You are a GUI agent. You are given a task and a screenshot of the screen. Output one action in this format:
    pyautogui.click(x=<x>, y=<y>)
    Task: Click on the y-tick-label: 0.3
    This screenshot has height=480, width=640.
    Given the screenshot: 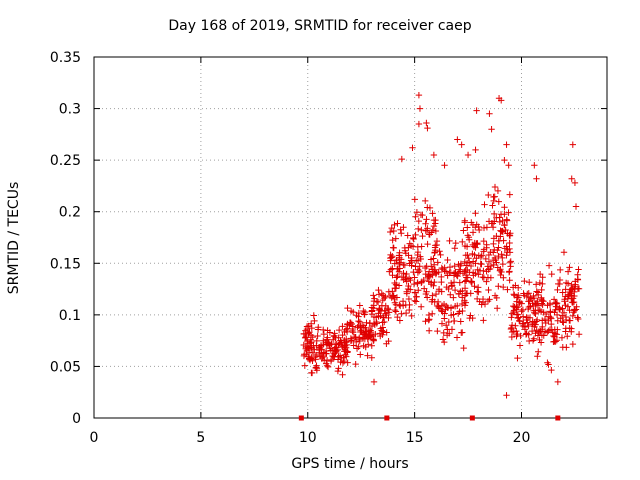 What is the action you would take?
    pyautogui.click(x=70, y=110)
    